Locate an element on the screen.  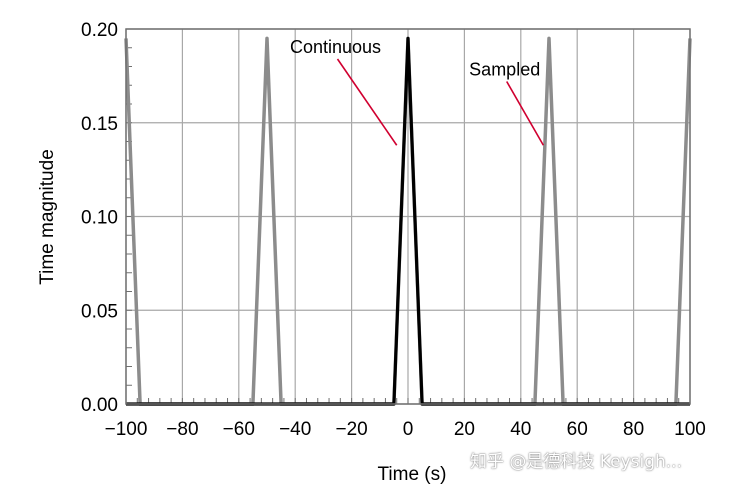
x-tick-label: 80 is located at coordinates (633, 429).